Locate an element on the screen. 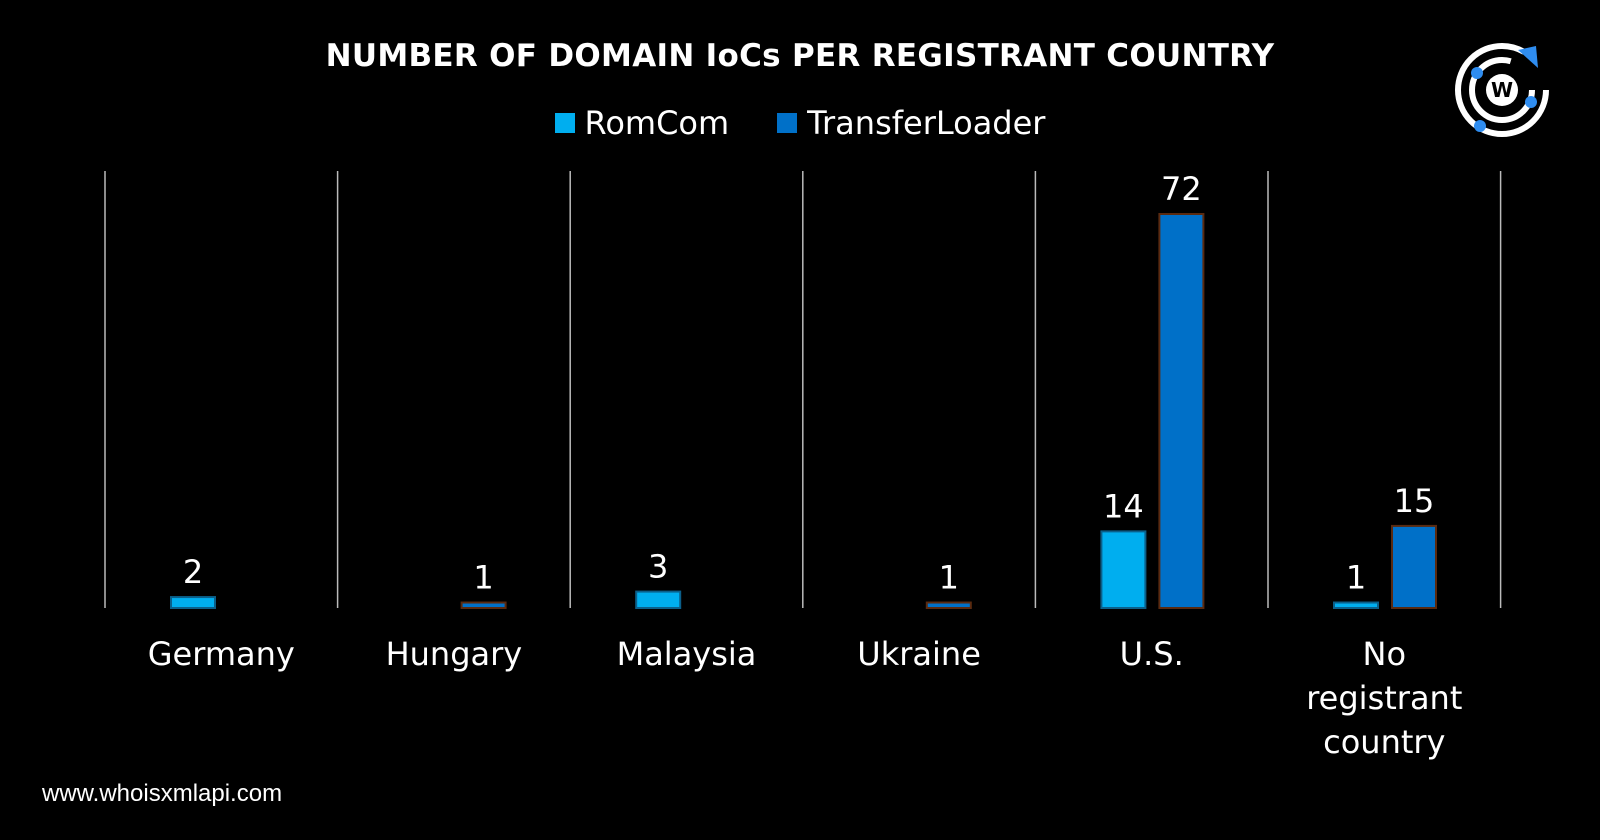 The height and width of the screenshot is (840, 1600). legend-swatch-transferloader is located at coordinates (787, 123).